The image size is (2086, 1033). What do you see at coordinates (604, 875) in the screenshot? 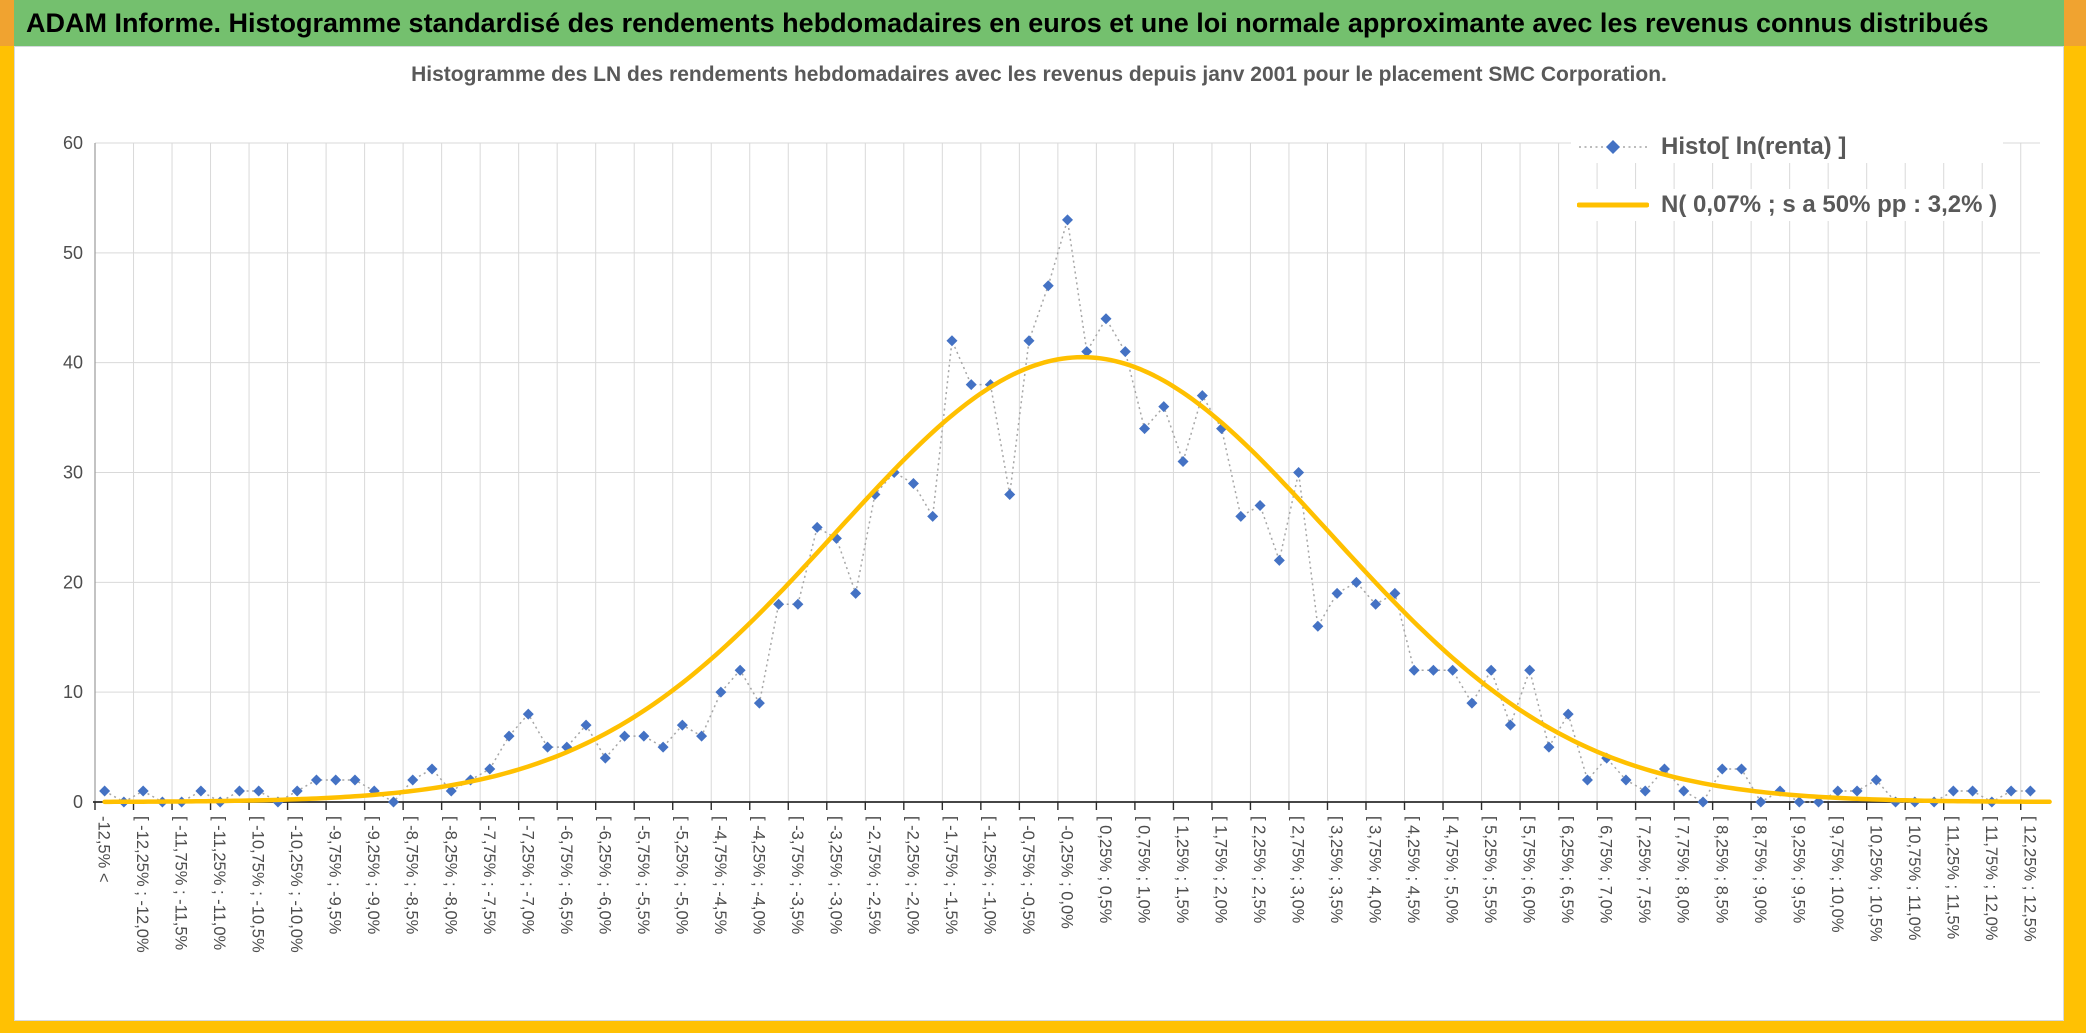
I see `x-axis-label: [ -6,25% ; -6,0%` at bounding box center [604, 875].